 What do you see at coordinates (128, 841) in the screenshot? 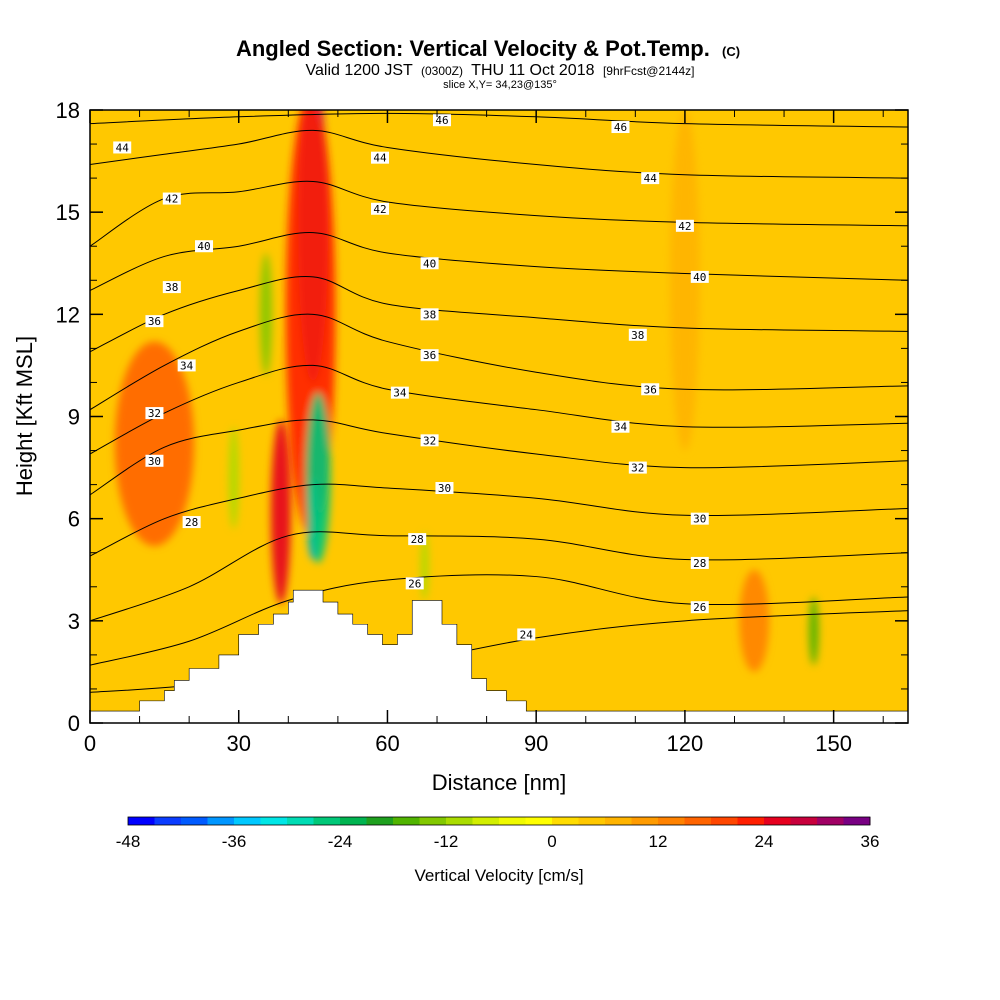
I see `colorbar-tick-label: -48` at bounding box center [128, 841].